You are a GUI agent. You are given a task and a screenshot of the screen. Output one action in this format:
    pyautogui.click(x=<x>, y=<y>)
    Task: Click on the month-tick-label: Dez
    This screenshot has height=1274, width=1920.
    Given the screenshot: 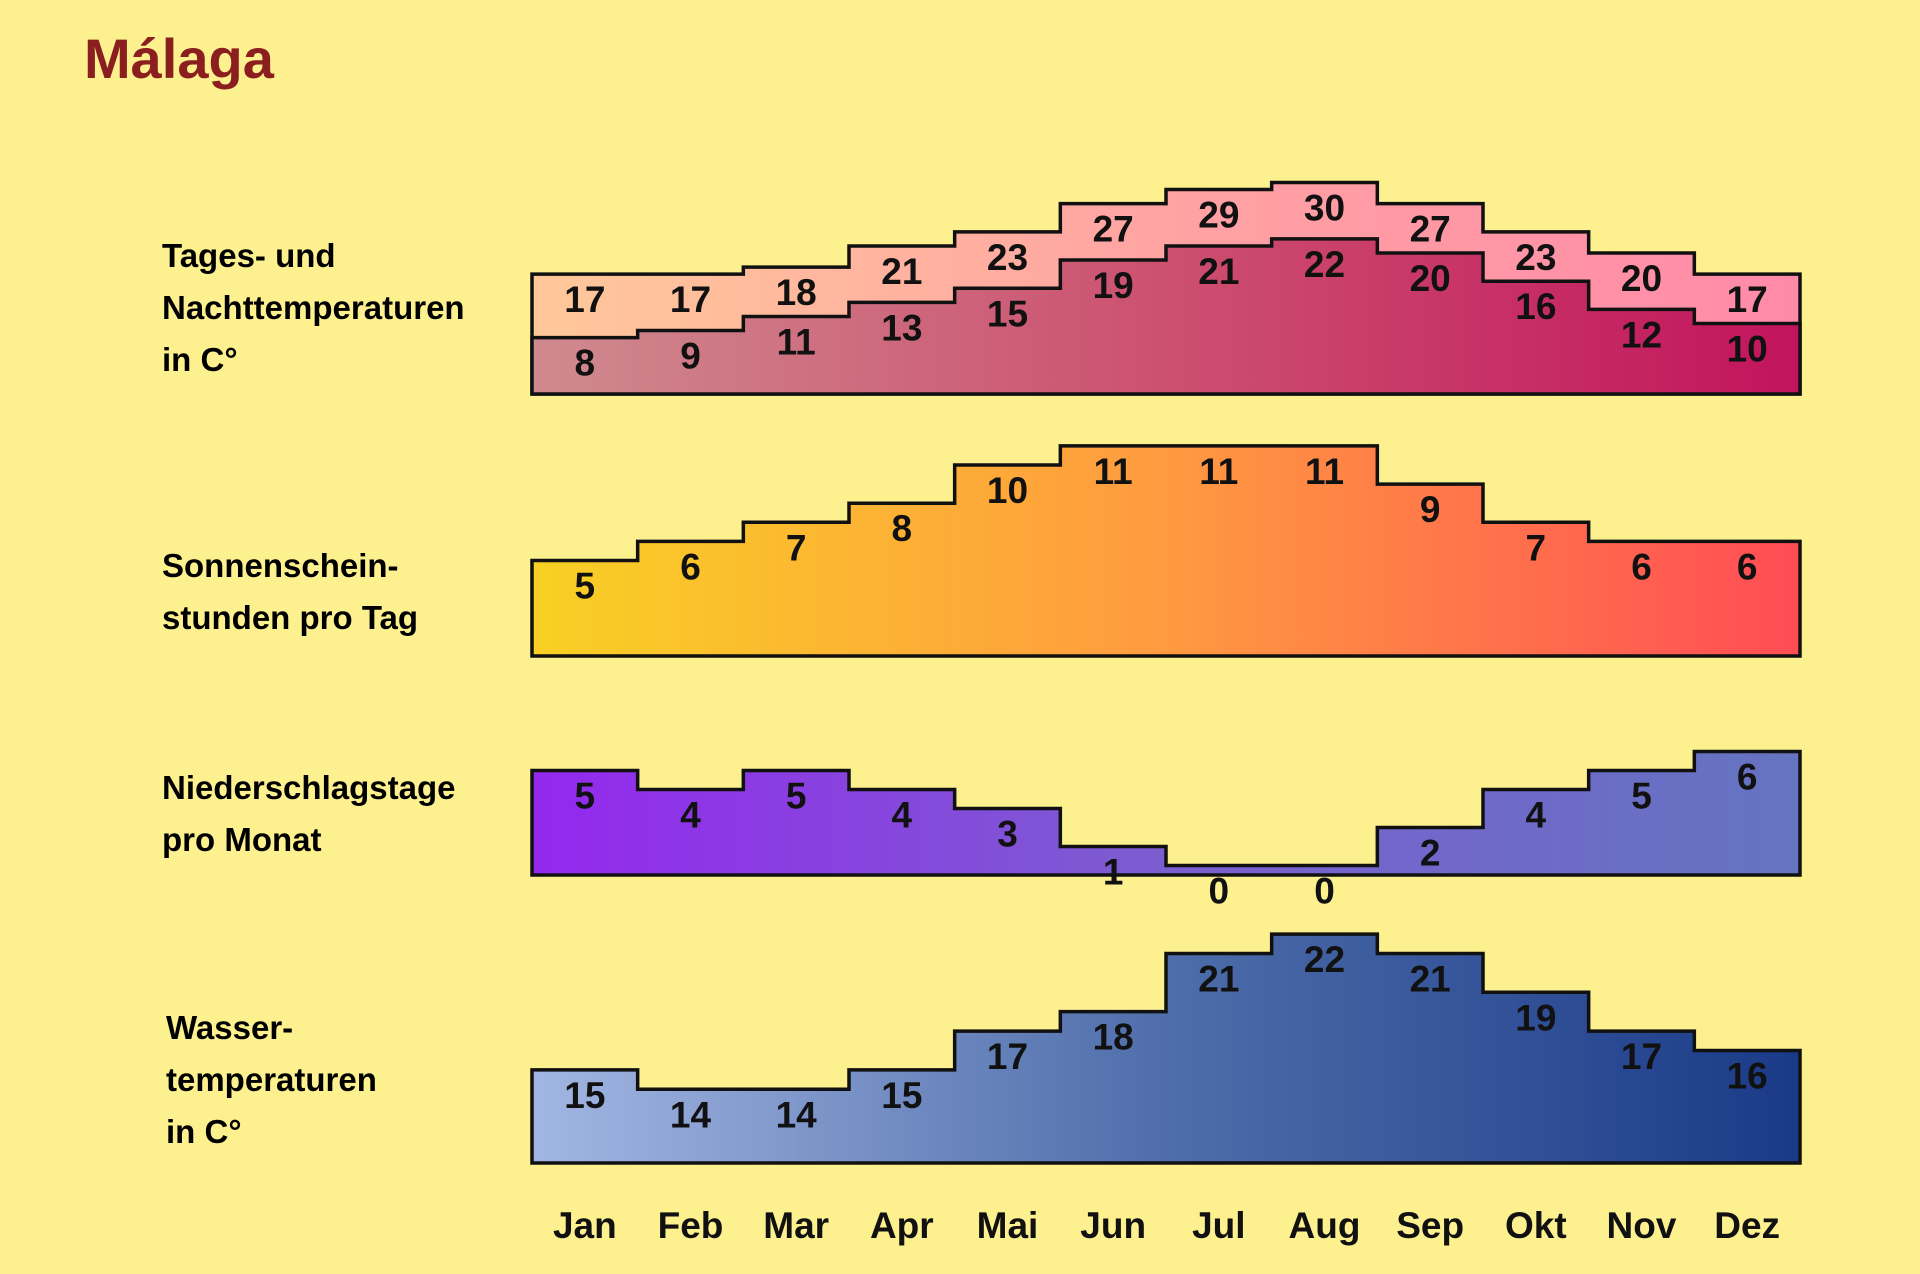 What is the action you would take?
    pyautogui.click(x=1747, y=1225)
    